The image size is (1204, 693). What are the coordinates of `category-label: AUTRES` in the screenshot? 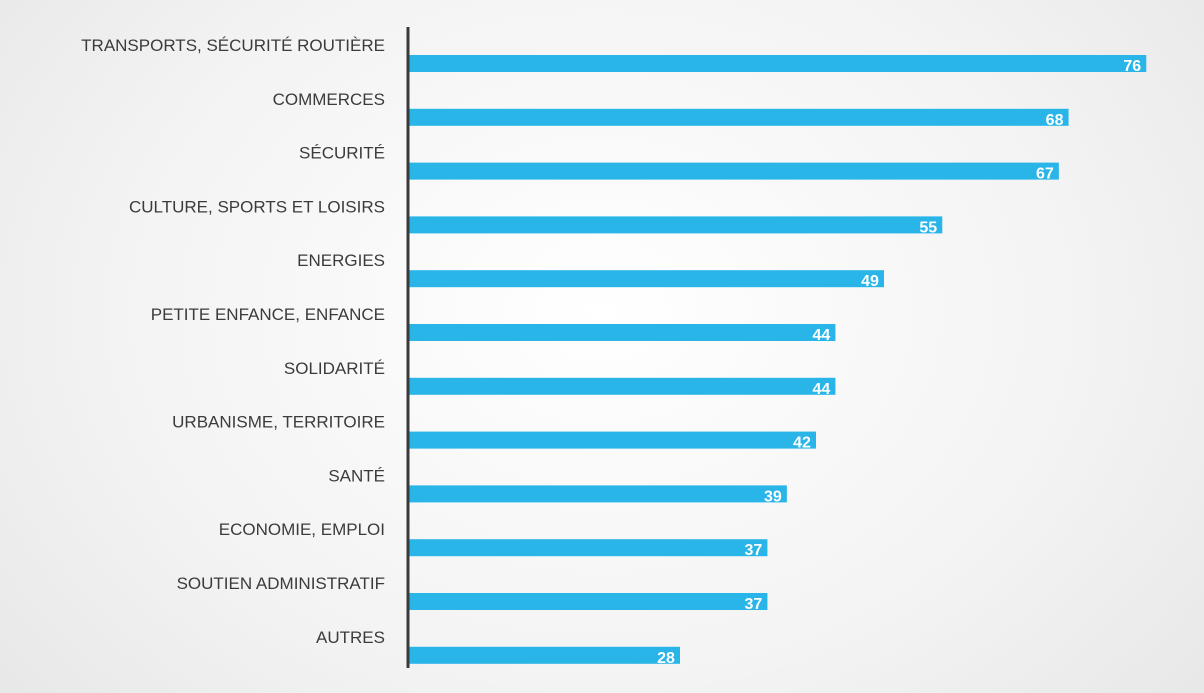 It's located at (350, 637).